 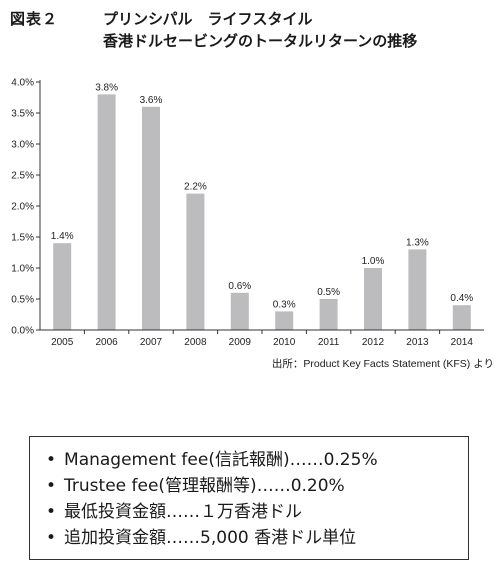 What do you see at coordinates (62, 342) in the screenshot?
I see `x-tick-label: 2005` at bounding box center [62, 342].